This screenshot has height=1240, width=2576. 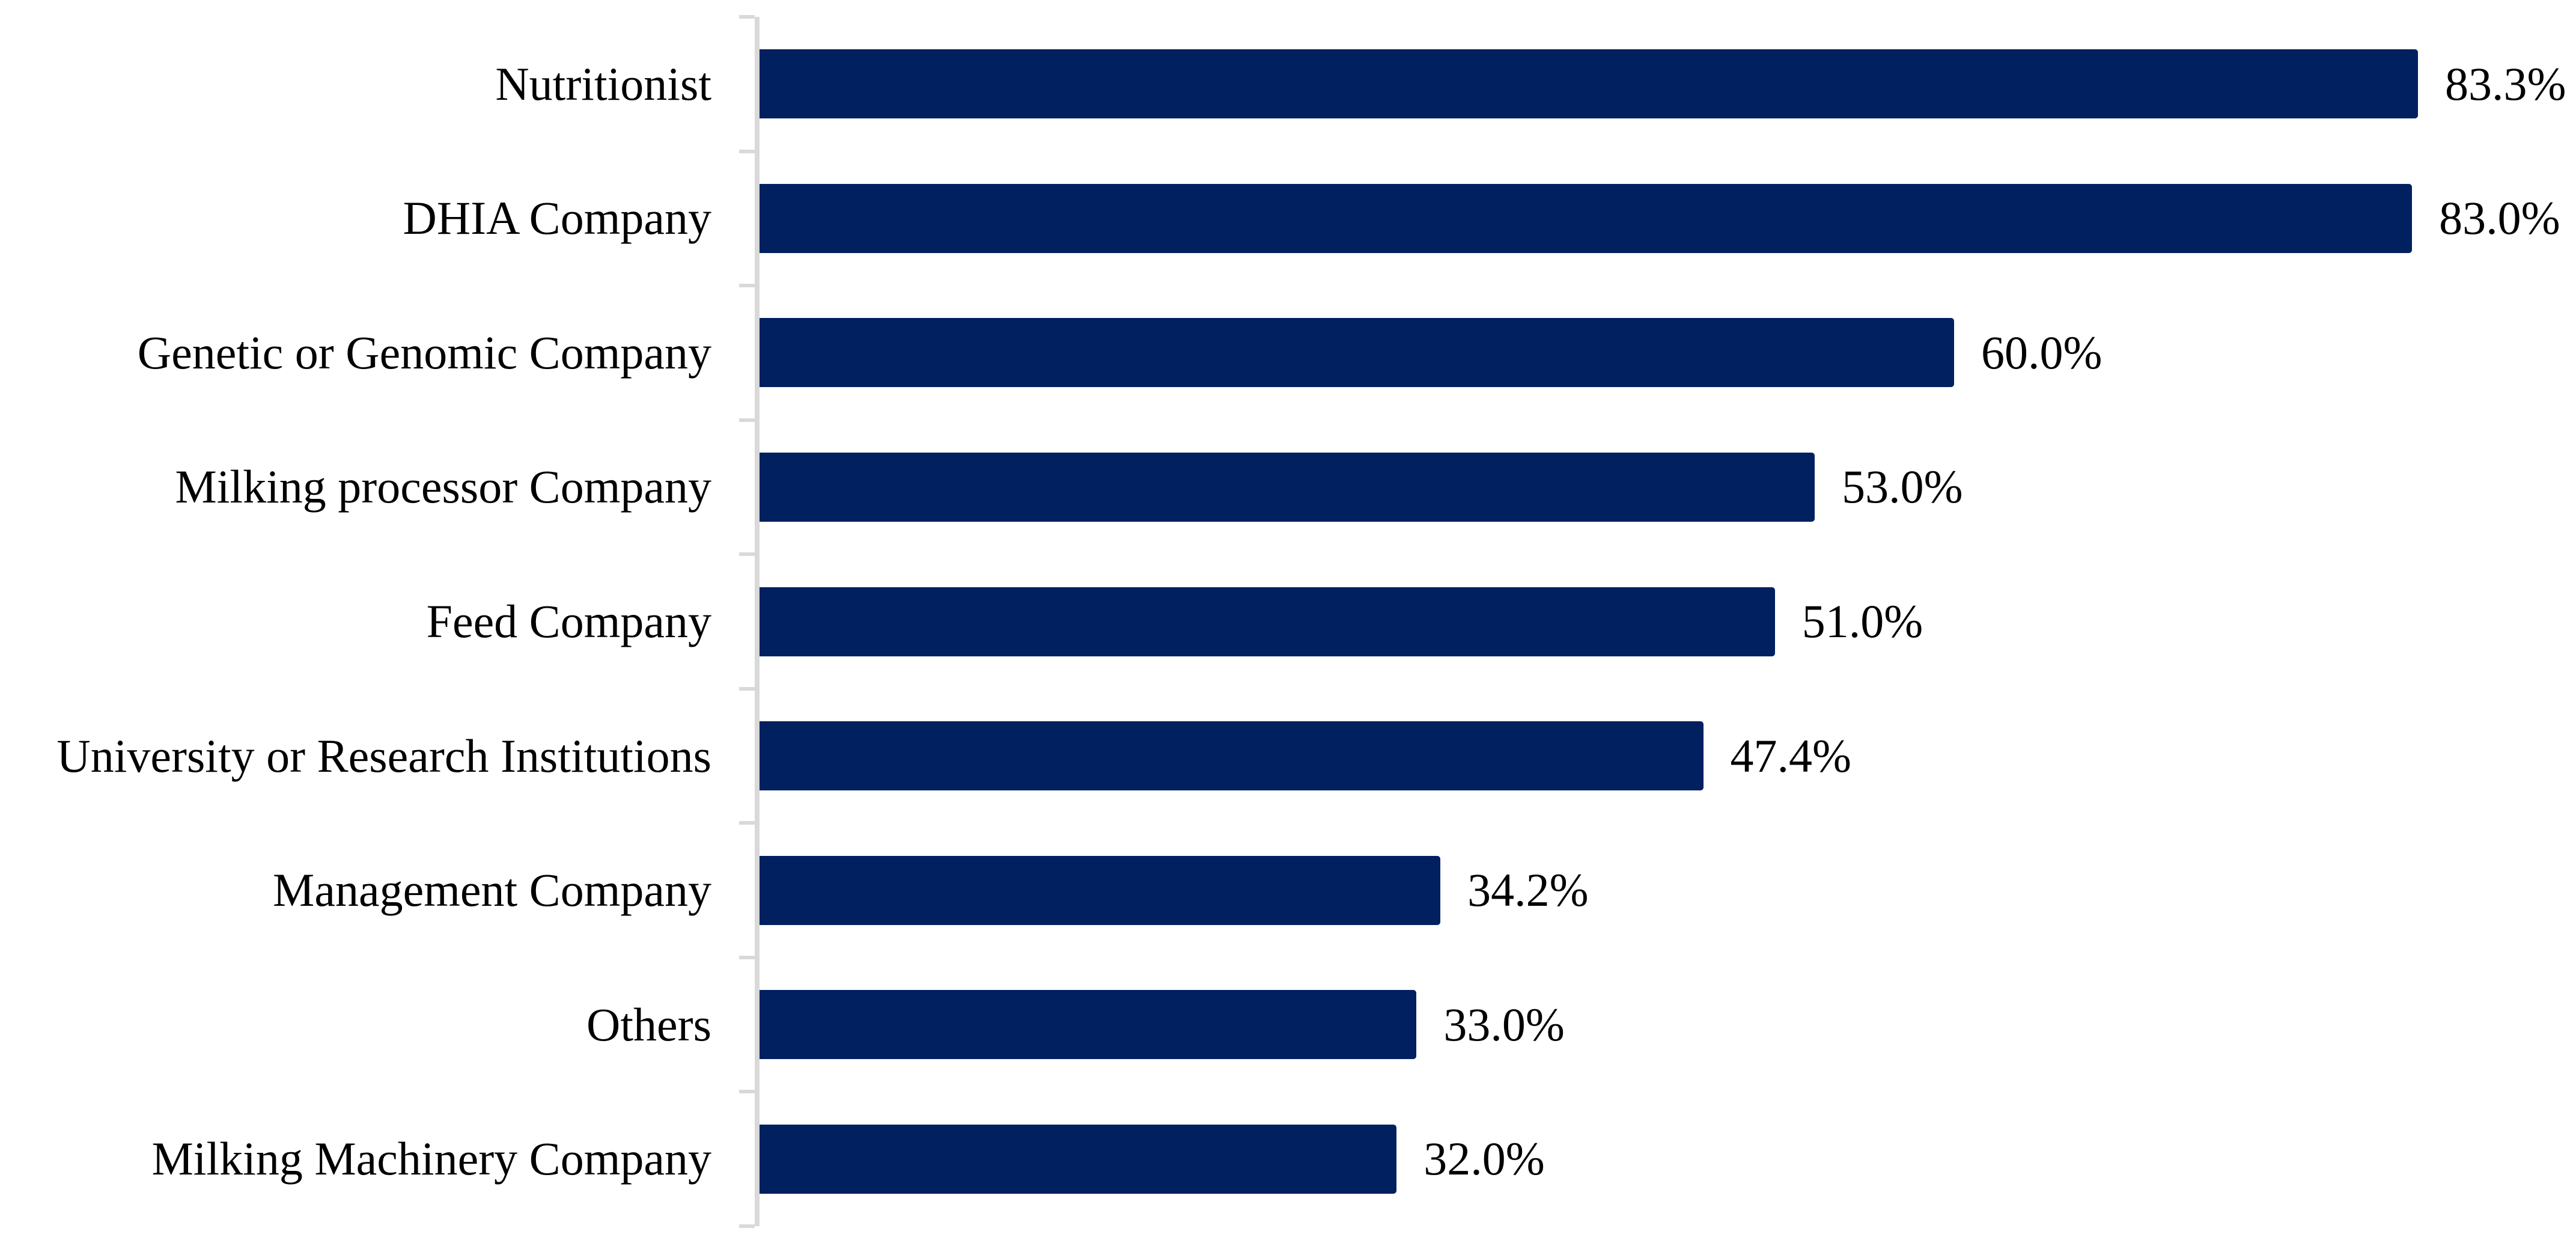 I want to click on value-label: 47.4%, so click(x=1790, y=755).